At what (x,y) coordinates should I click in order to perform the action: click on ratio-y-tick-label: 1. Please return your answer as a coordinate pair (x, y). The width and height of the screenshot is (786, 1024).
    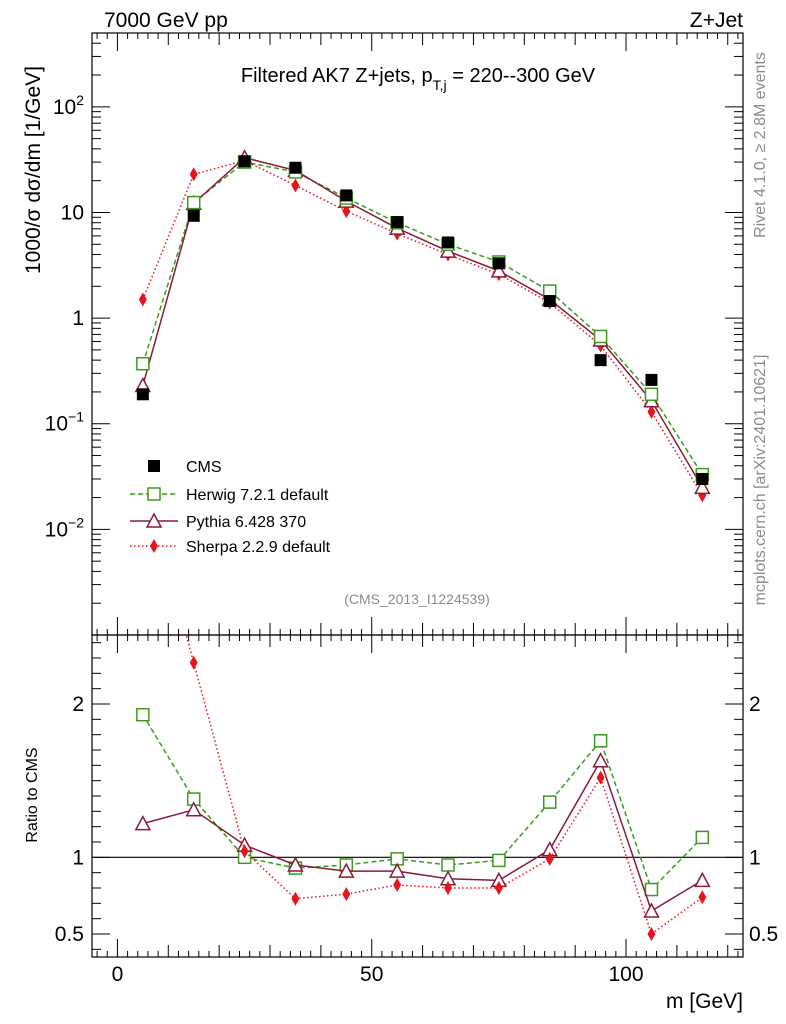
    Looking at the image, I should click on (78, 857).